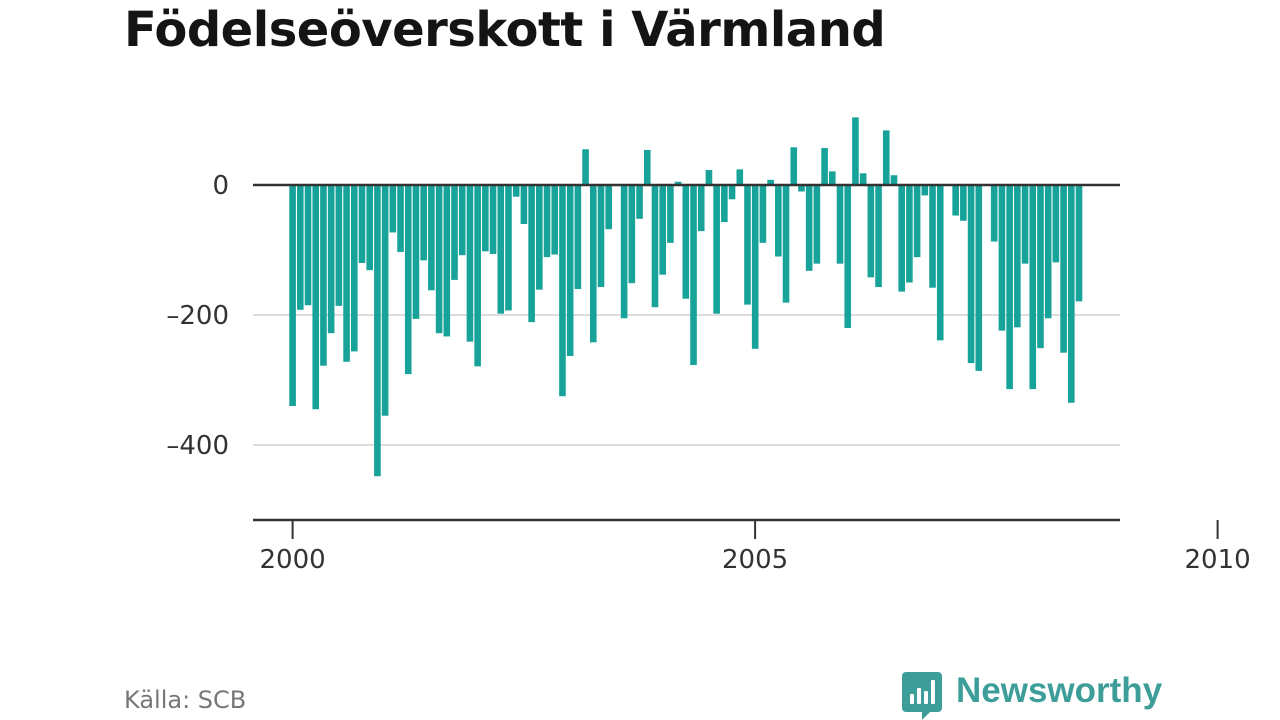  I want to click on x-axis, so click(736, 528).